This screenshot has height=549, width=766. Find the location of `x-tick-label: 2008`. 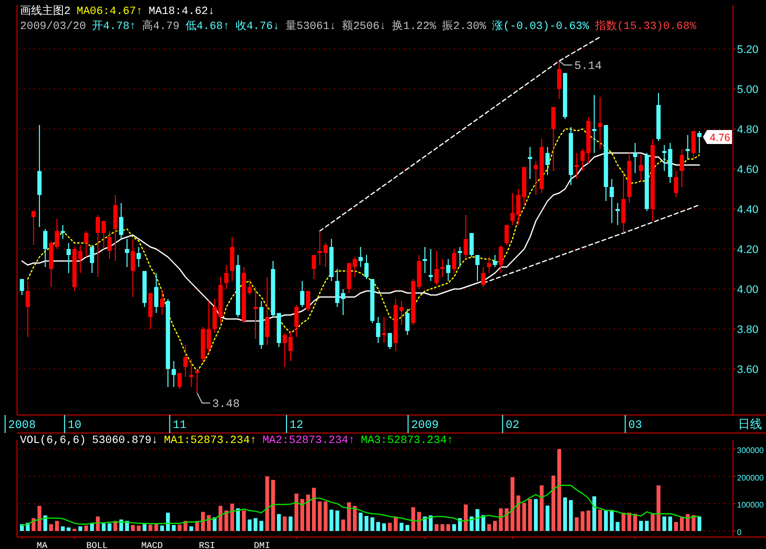

x-tick-label: 2008 is located at coordinates (22, 425).